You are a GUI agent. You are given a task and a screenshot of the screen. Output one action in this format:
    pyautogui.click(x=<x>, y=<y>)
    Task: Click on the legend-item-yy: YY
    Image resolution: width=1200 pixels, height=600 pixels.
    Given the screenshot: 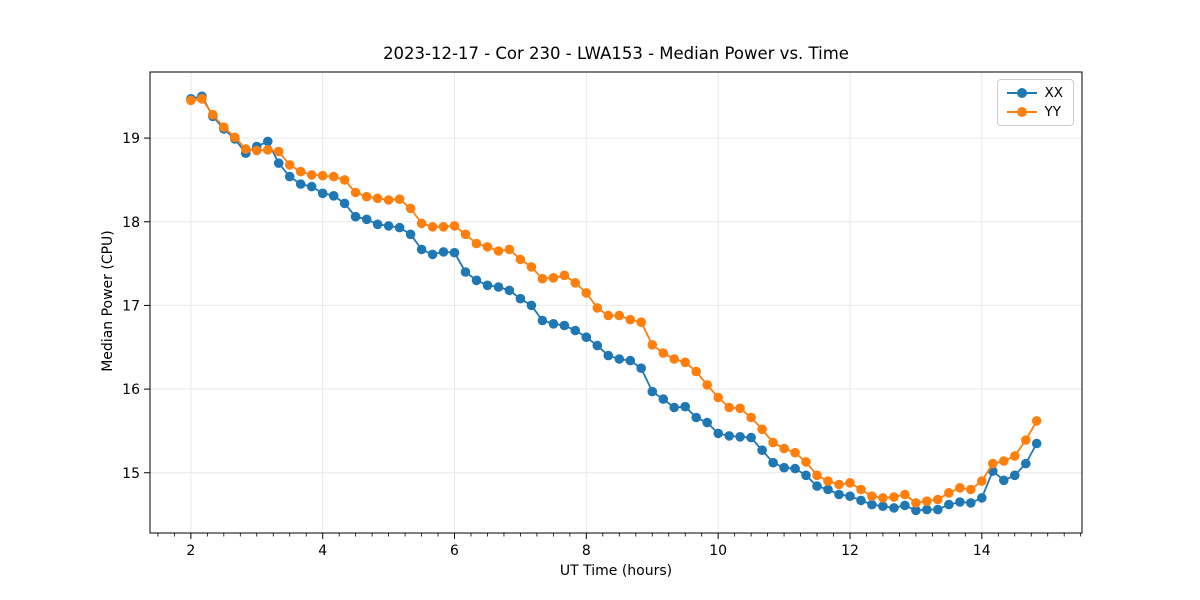 What is the action you would take?
    pyautogui.click(x=1035, y=112)
    